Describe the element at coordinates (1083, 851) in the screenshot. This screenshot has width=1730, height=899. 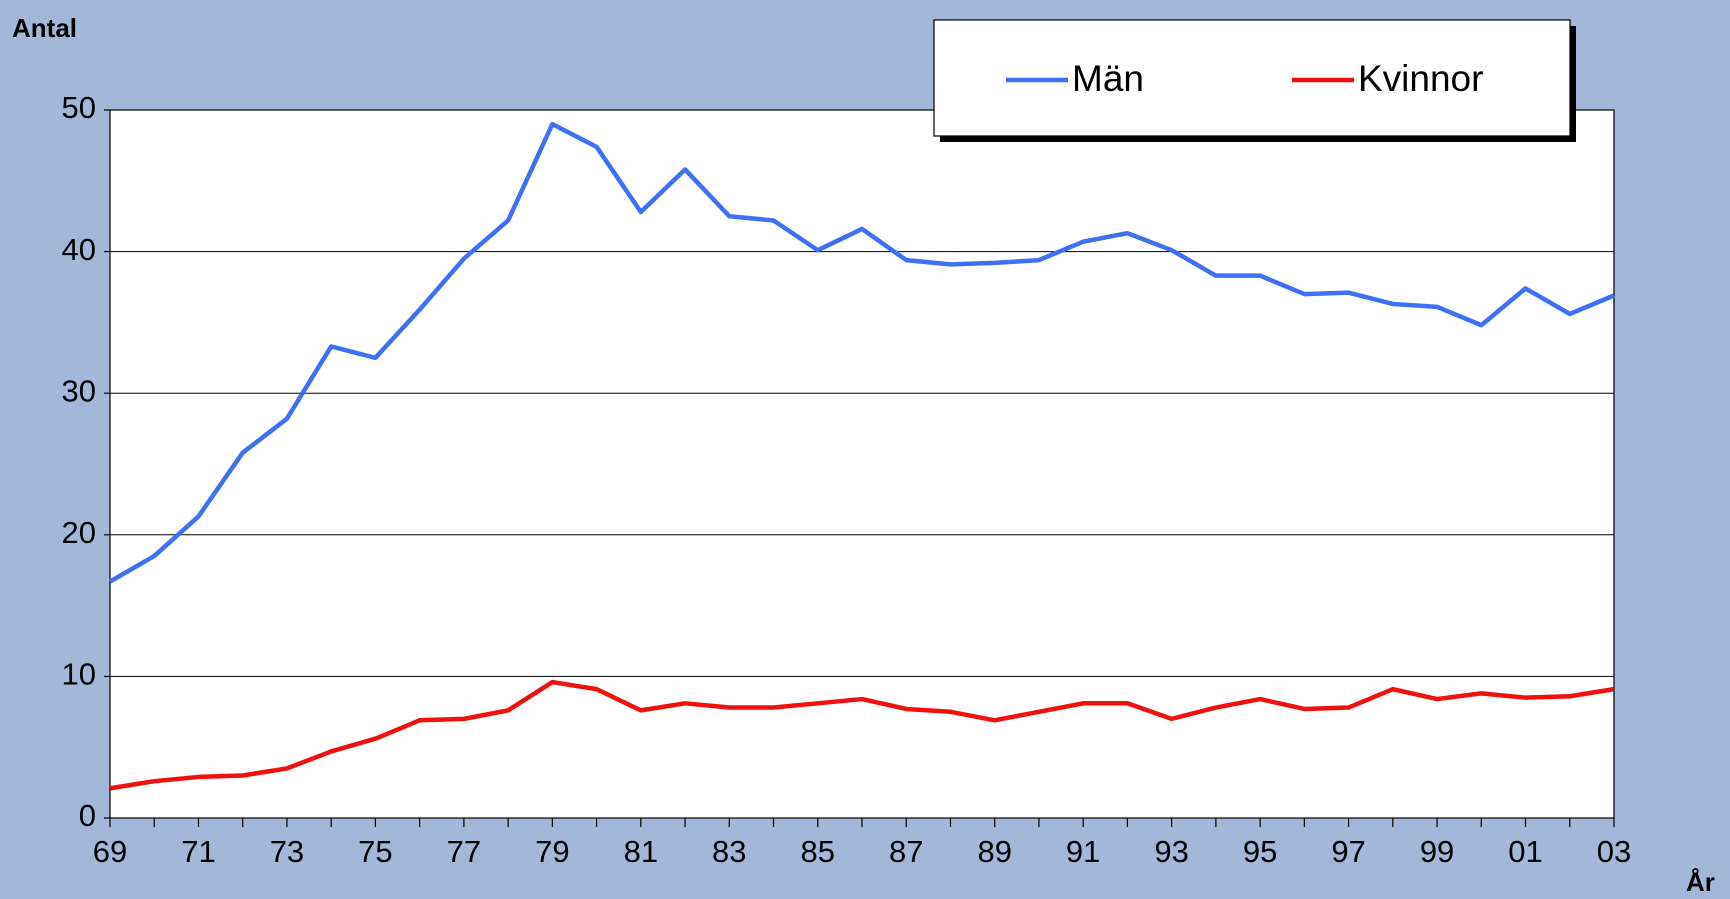
I see `x-tick-label: 91` at that location.